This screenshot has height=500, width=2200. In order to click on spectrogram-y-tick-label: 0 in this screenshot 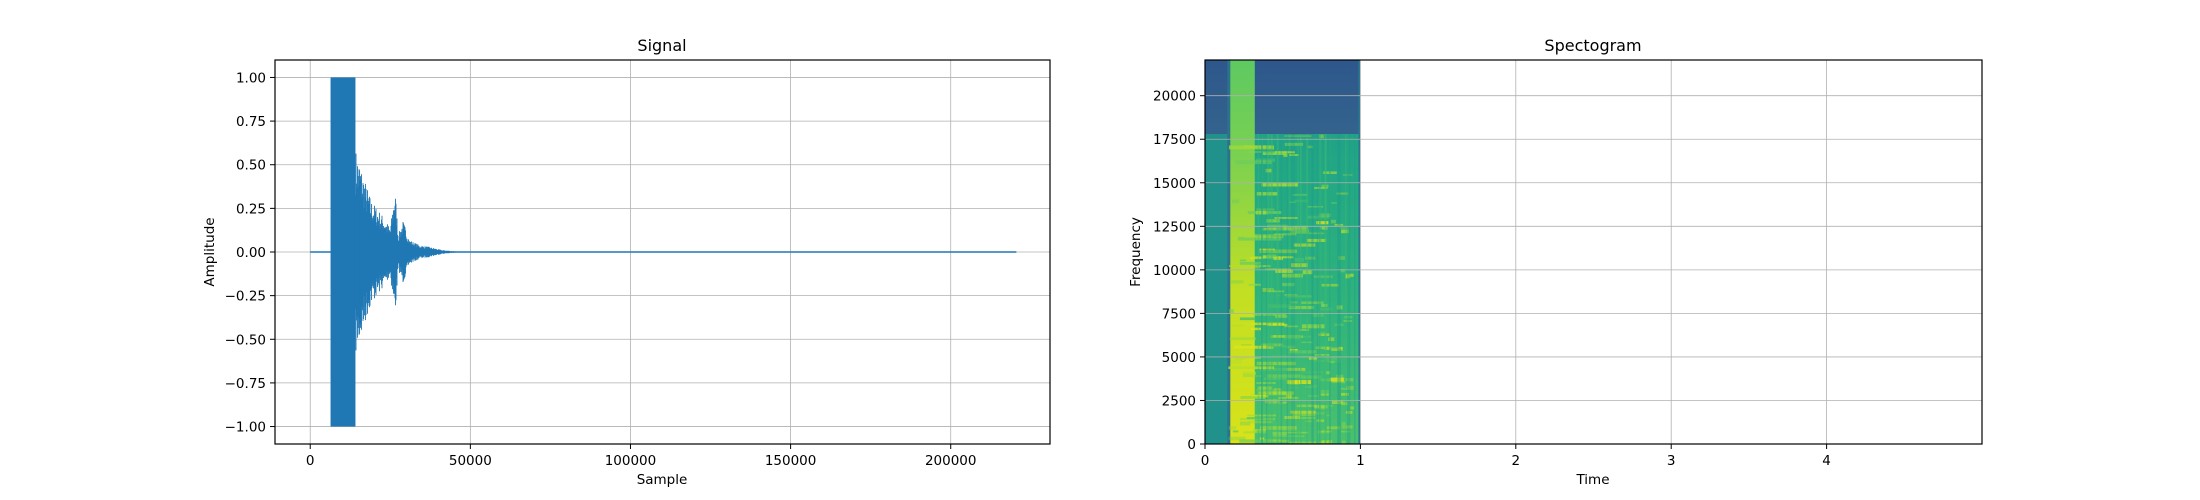, I will do `click(1191, 445)`.